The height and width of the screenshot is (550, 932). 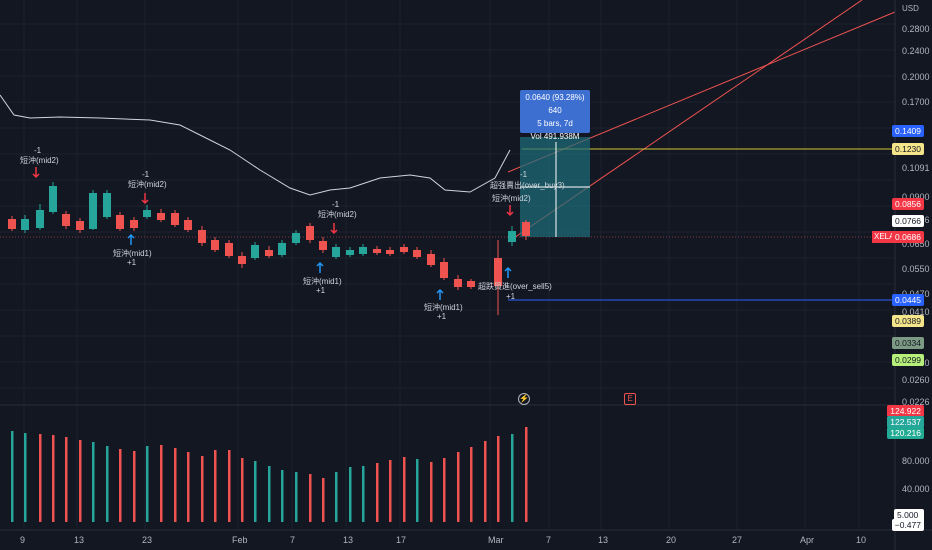 What do you see at coordinates (916, 402) in the screenshot?
I see `price-tick: 0.0226` at bounding box center [916, 402].